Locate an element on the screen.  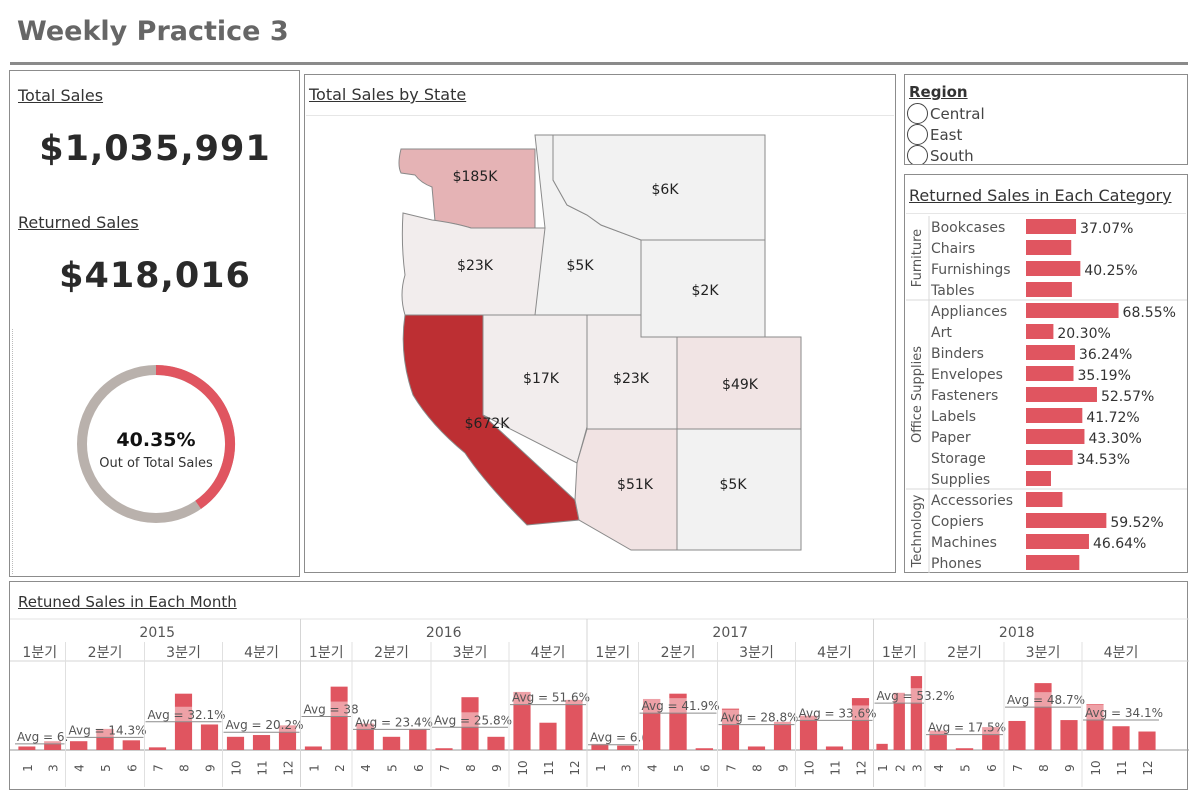
month-label: 3 is located at coordinates (917, 768).